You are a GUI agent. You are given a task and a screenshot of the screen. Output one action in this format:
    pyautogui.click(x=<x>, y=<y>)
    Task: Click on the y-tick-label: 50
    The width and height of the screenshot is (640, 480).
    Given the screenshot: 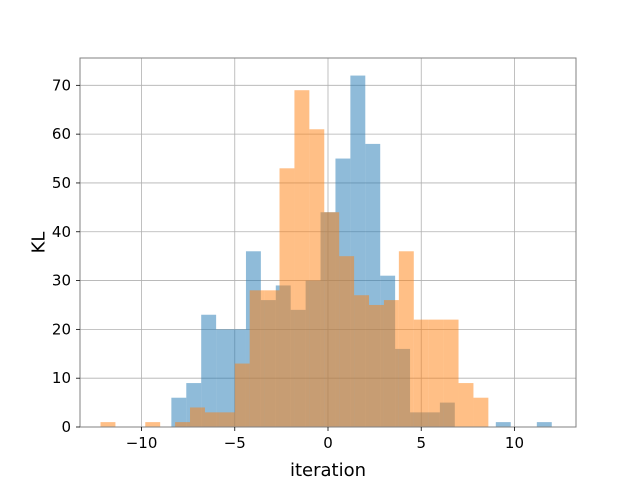 What is the action you would take?
    pyautogui.click(x=61, y=183)
    